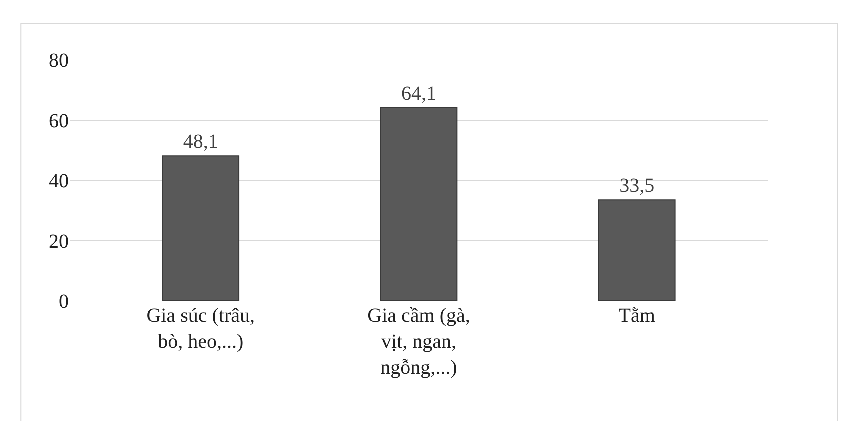 The width and height of the screenshot is (858, 421). What do you see at coordinates (637, 316) in the screenshot?
I see `x-tick-label: Tằm` at bounding box center [637, 316].